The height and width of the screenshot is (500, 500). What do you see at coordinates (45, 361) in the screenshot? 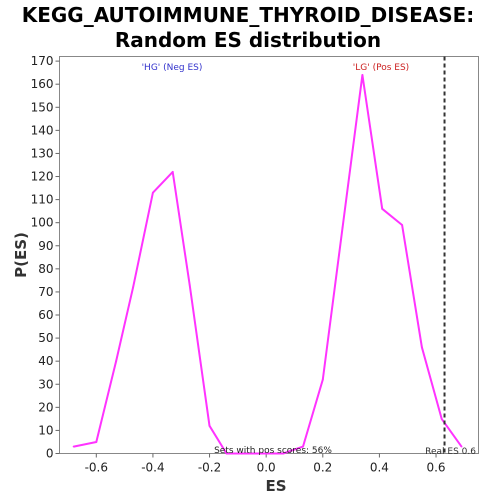
I see `y-tick-label: 40` at bounding box center [45, 361].